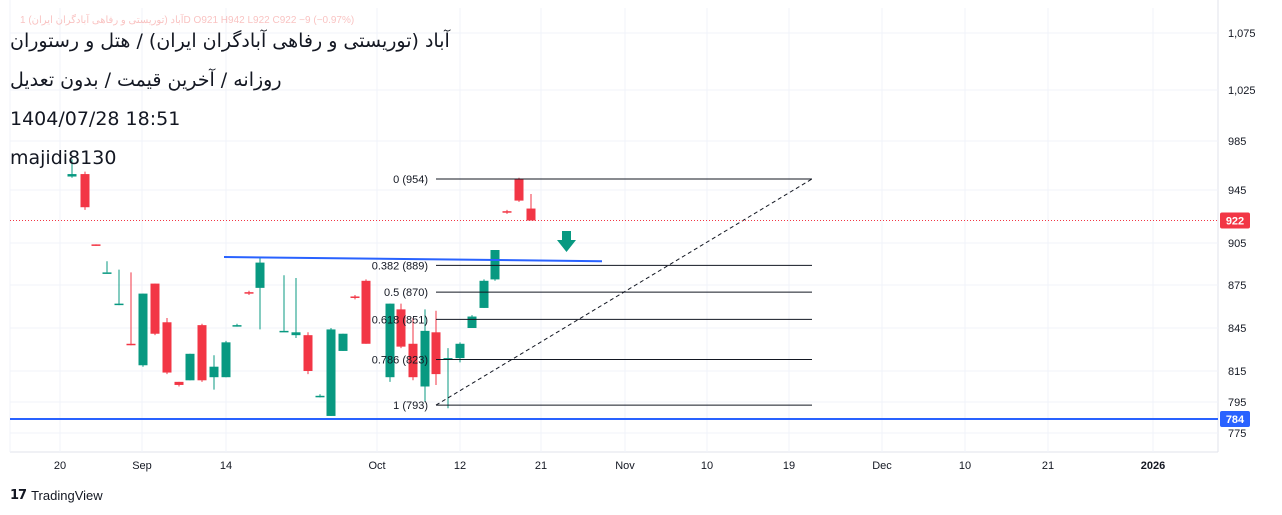 This screenshot has height=515, width=1282. I want to click on resistance-trend-line, so click(413, 259).